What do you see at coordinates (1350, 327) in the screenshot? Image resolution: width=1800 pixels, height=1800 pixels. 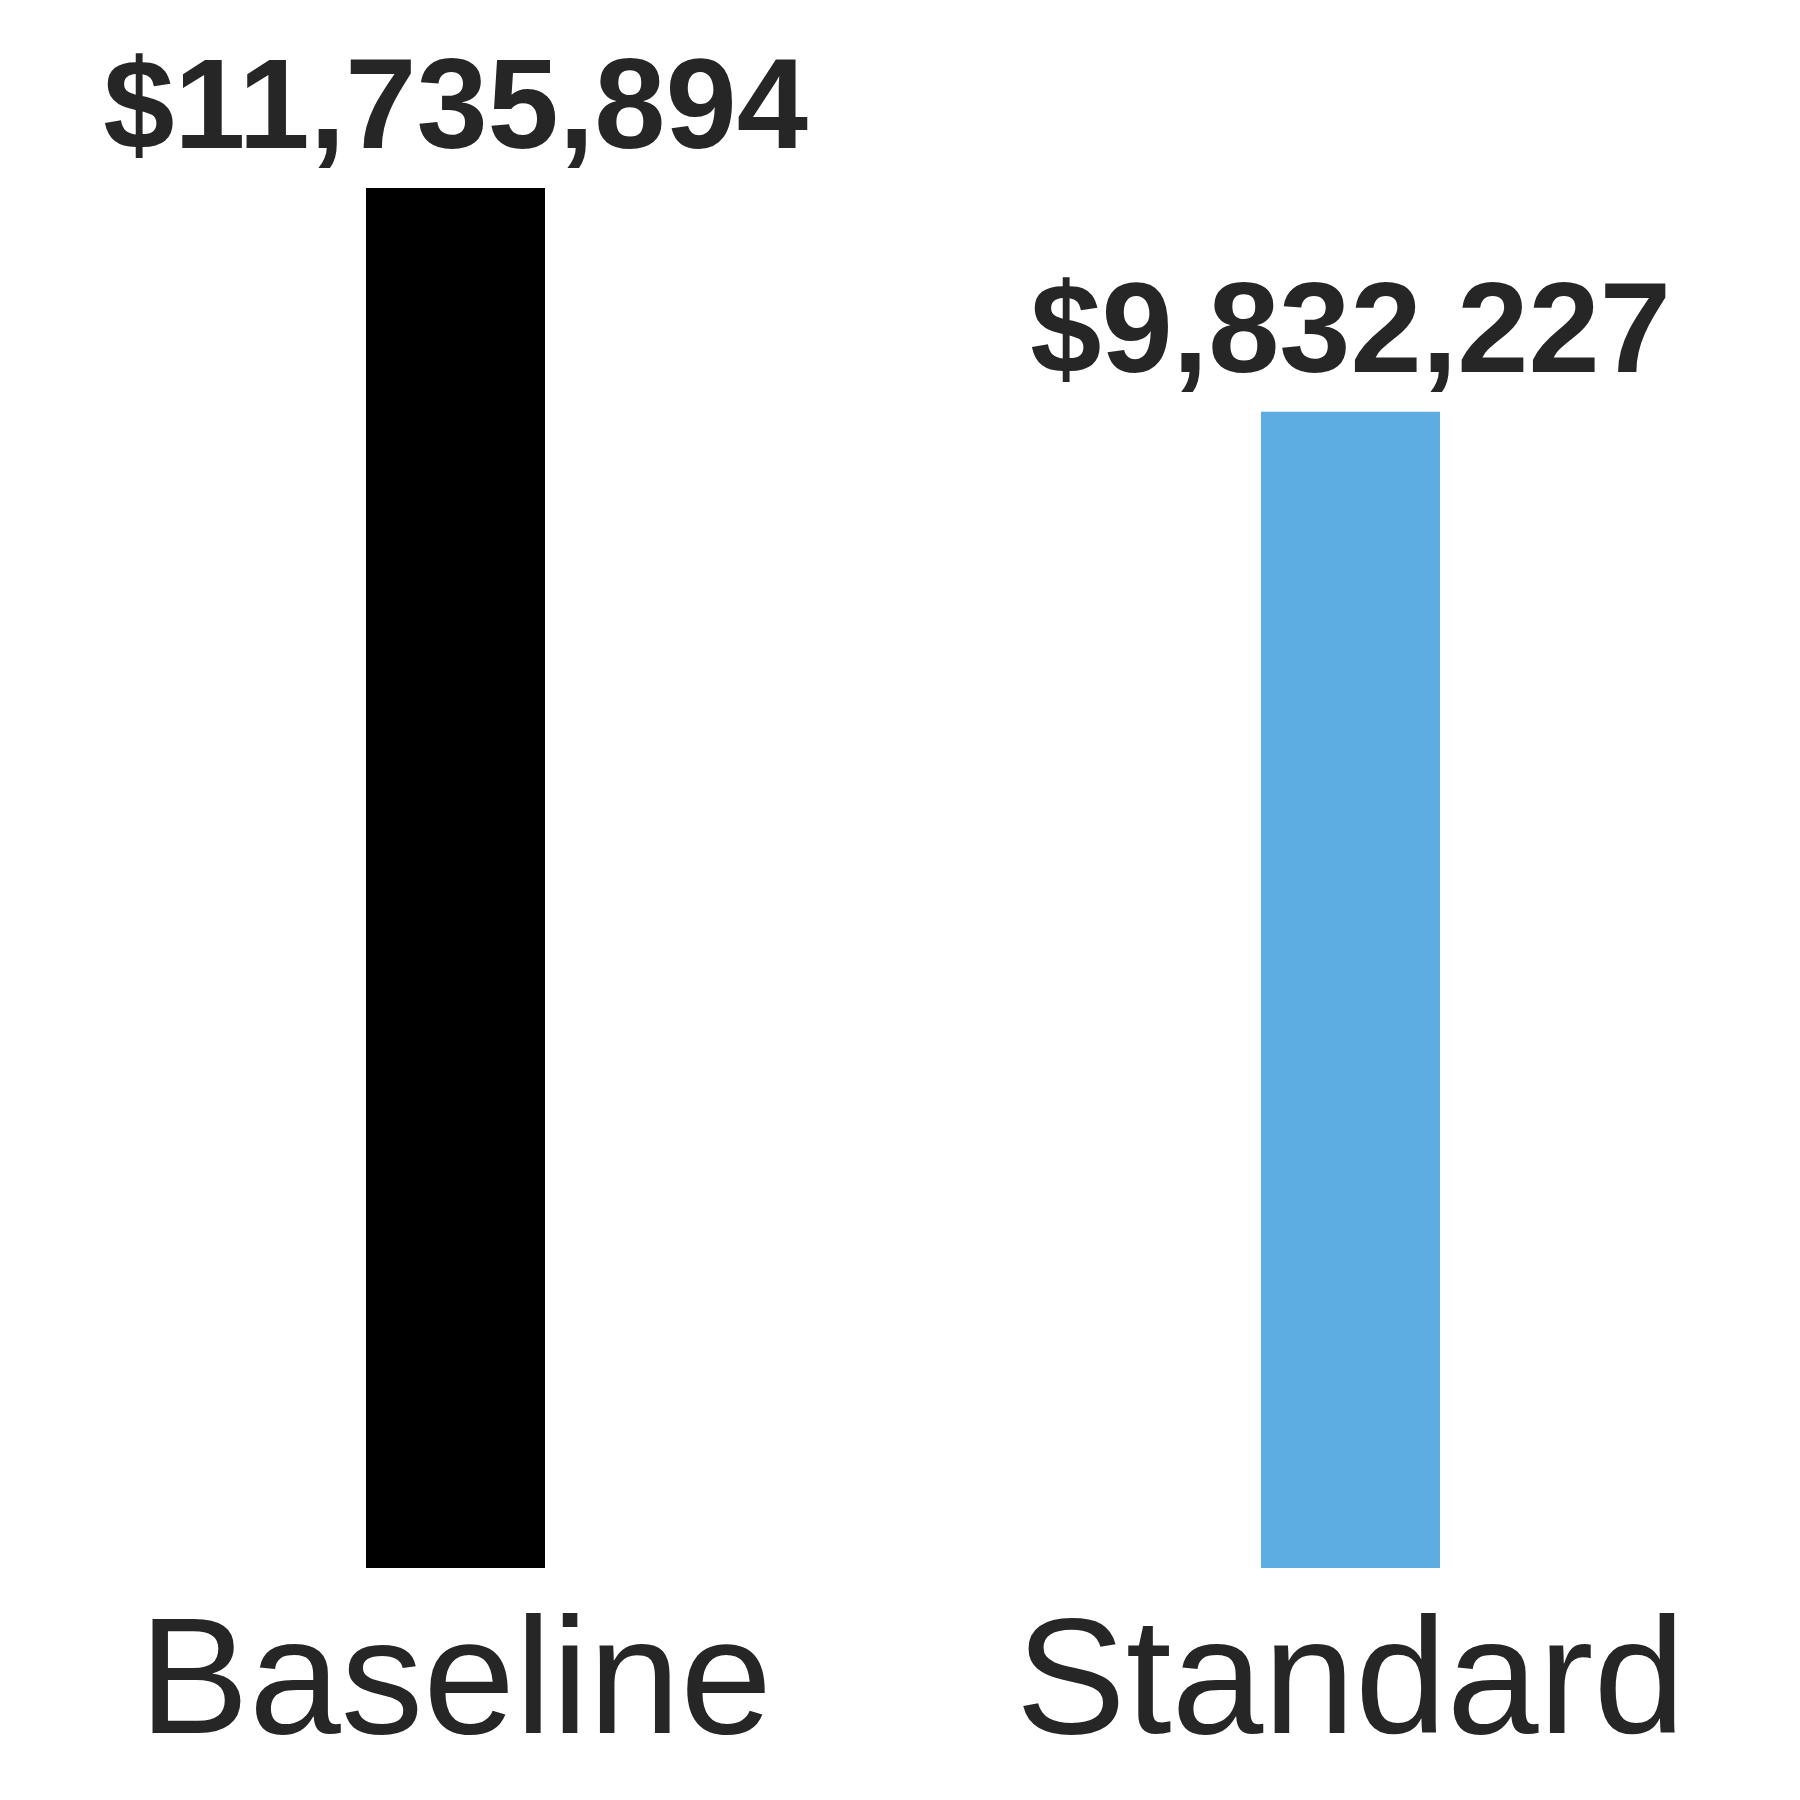 I see `data-label: $9,832,227` at bounding box center [1350, 327].